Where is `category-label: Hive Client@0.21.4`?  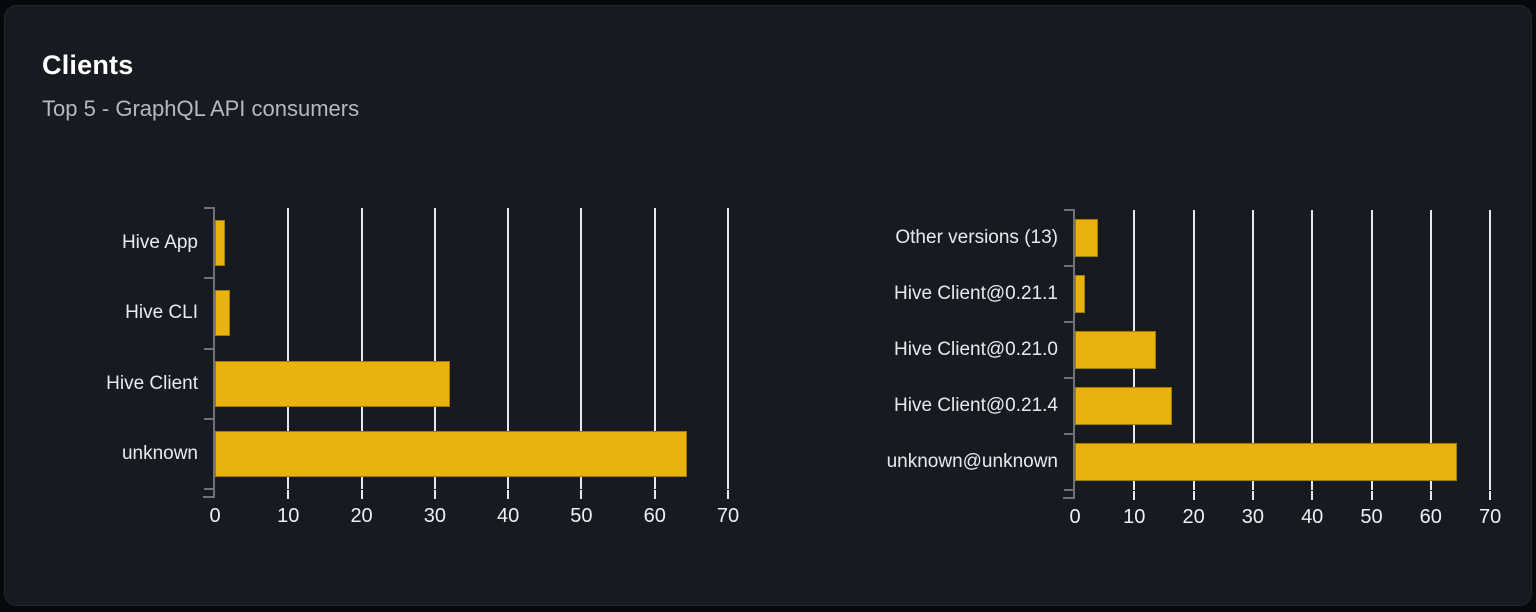
category-label: Hive Client@0.21.4 is located at coordinates (976, 405).